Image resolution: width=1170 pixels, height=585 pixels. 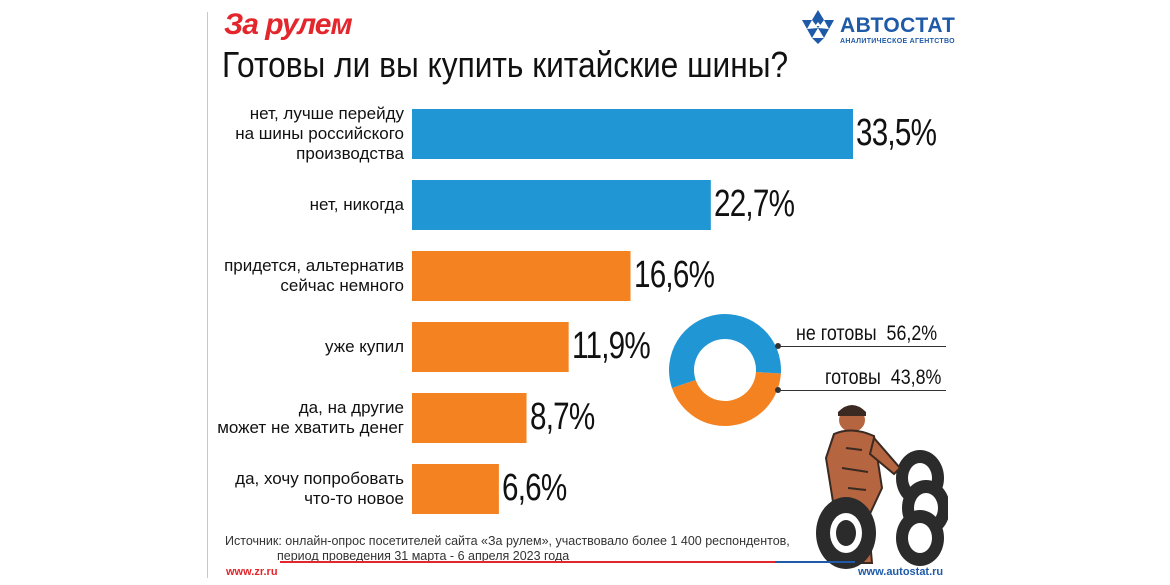 I want to click on value-label-5: 6,6%, so click(x=534, y=488).